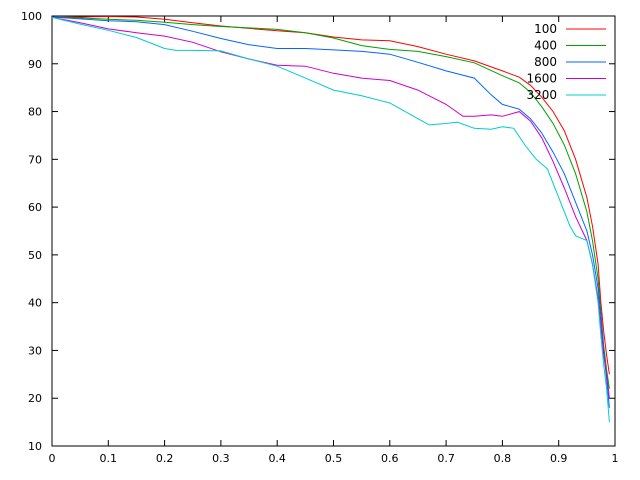 The image size is (640, 480). What do you see at coordinates (559, 458) in the screenshot?
I see `x-tick-label: 0.9` at bounding box center [559, 458].